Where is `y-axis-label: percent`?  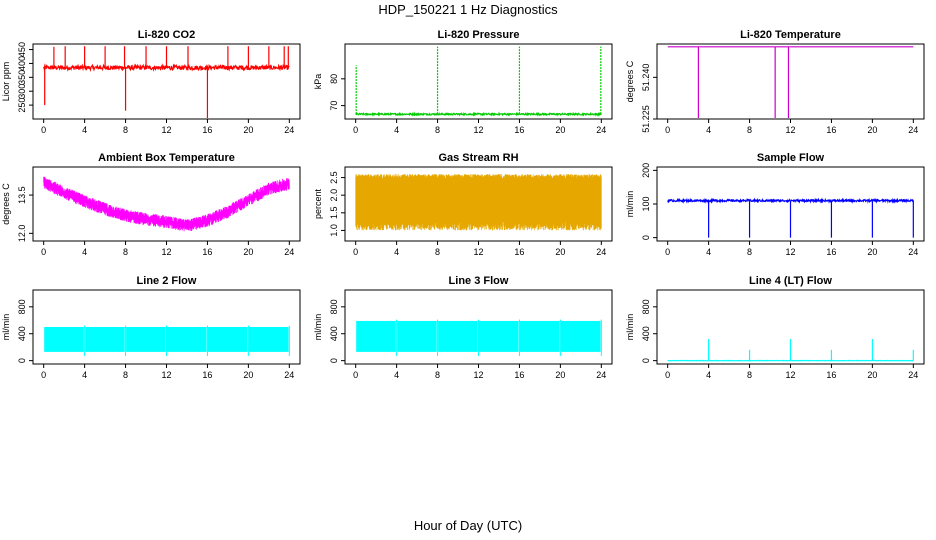 y-axis-label: percent is located at coordinates (318, 203).